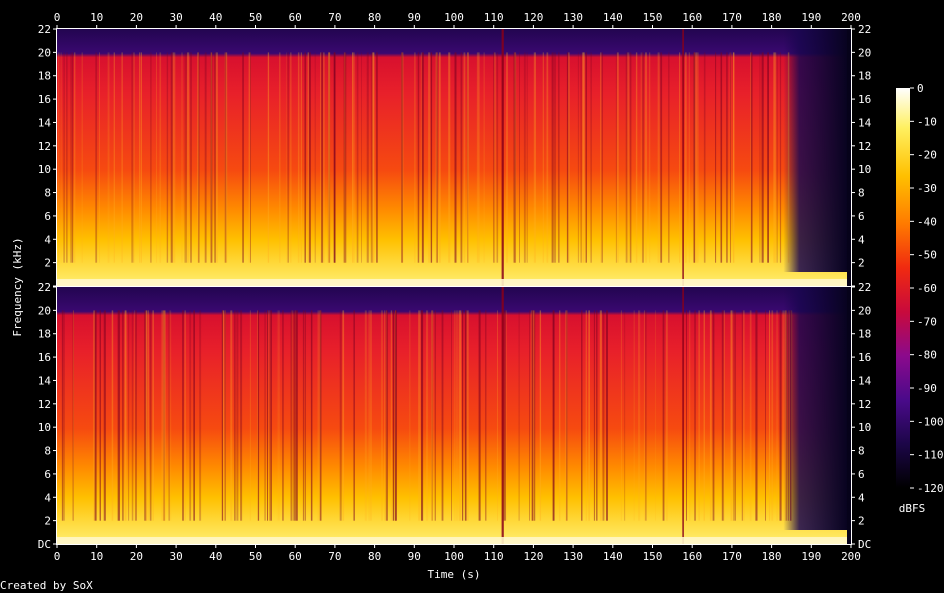 The image size is (944, 593). I want to click on colorbar-tick-label: -110, so click(930, 455).